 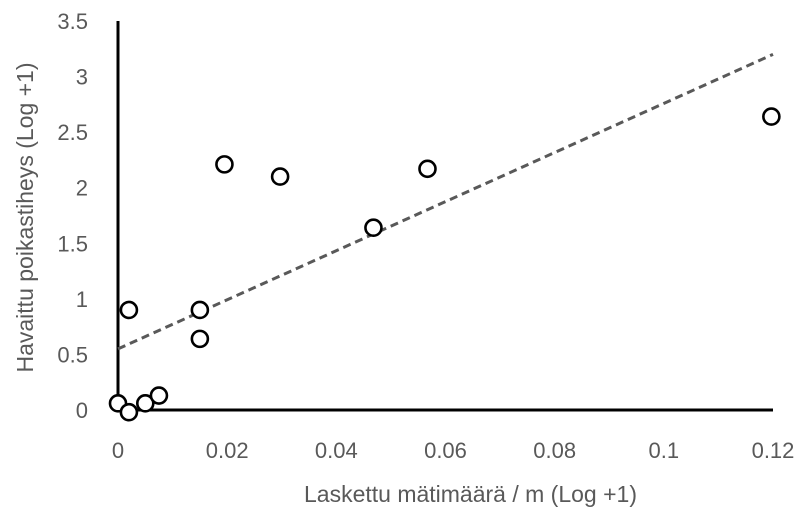 What do you see at coordinates (470, 494) in the screenshot?
I see `x-axis-title: Laskettu mätimäärä / m (Log +1)` at bounding box center [470, 494].